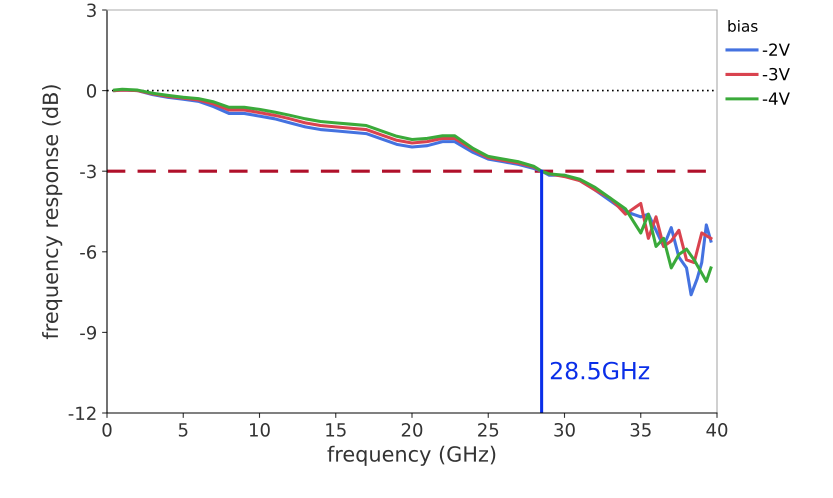  I want to click on x-tick-label: 15, so click(336, 430).